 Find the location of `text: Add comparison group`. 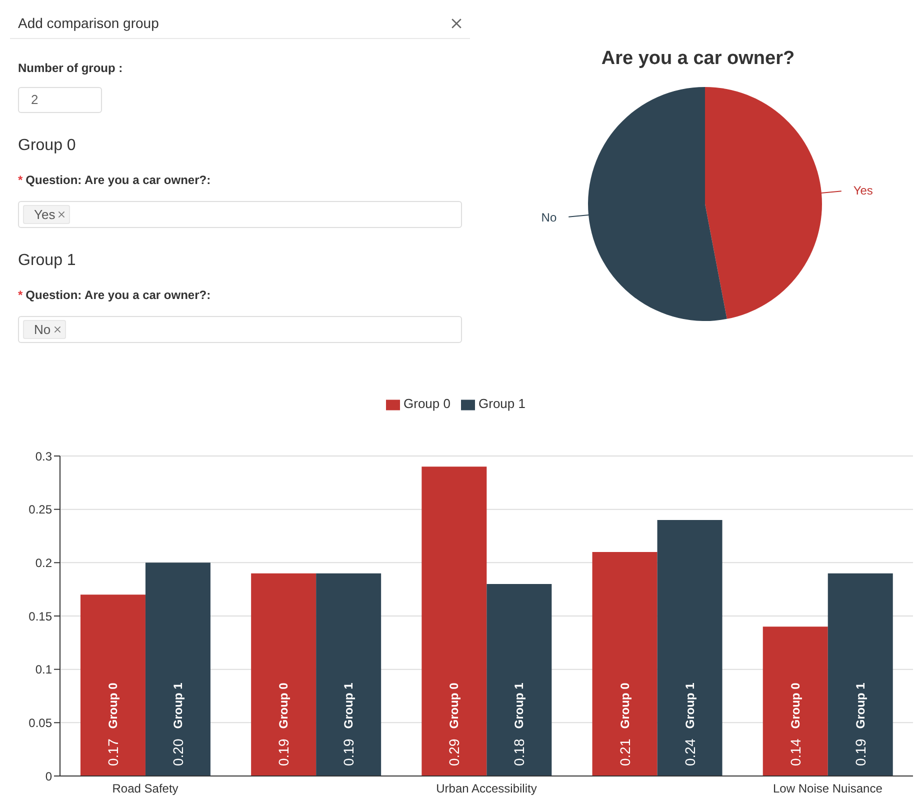

text: Add comparison group is located at coordinates (88, 23).